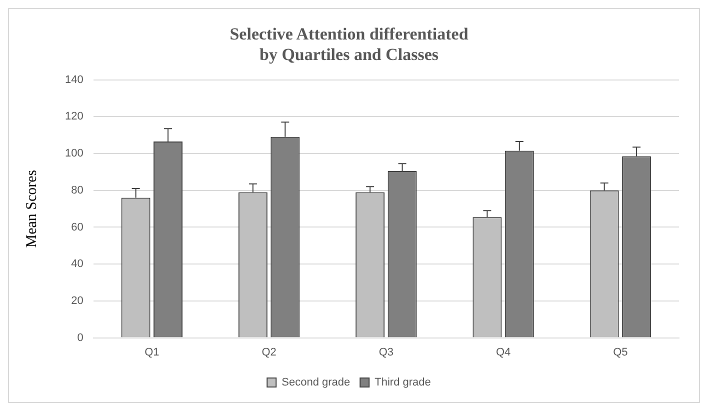 The width and height of the screenshot is (708, 411). What do you see at coordinates (402, 382) in the screenshot?
I see `legend-label: Third grade` at bounding box center [402, 382].